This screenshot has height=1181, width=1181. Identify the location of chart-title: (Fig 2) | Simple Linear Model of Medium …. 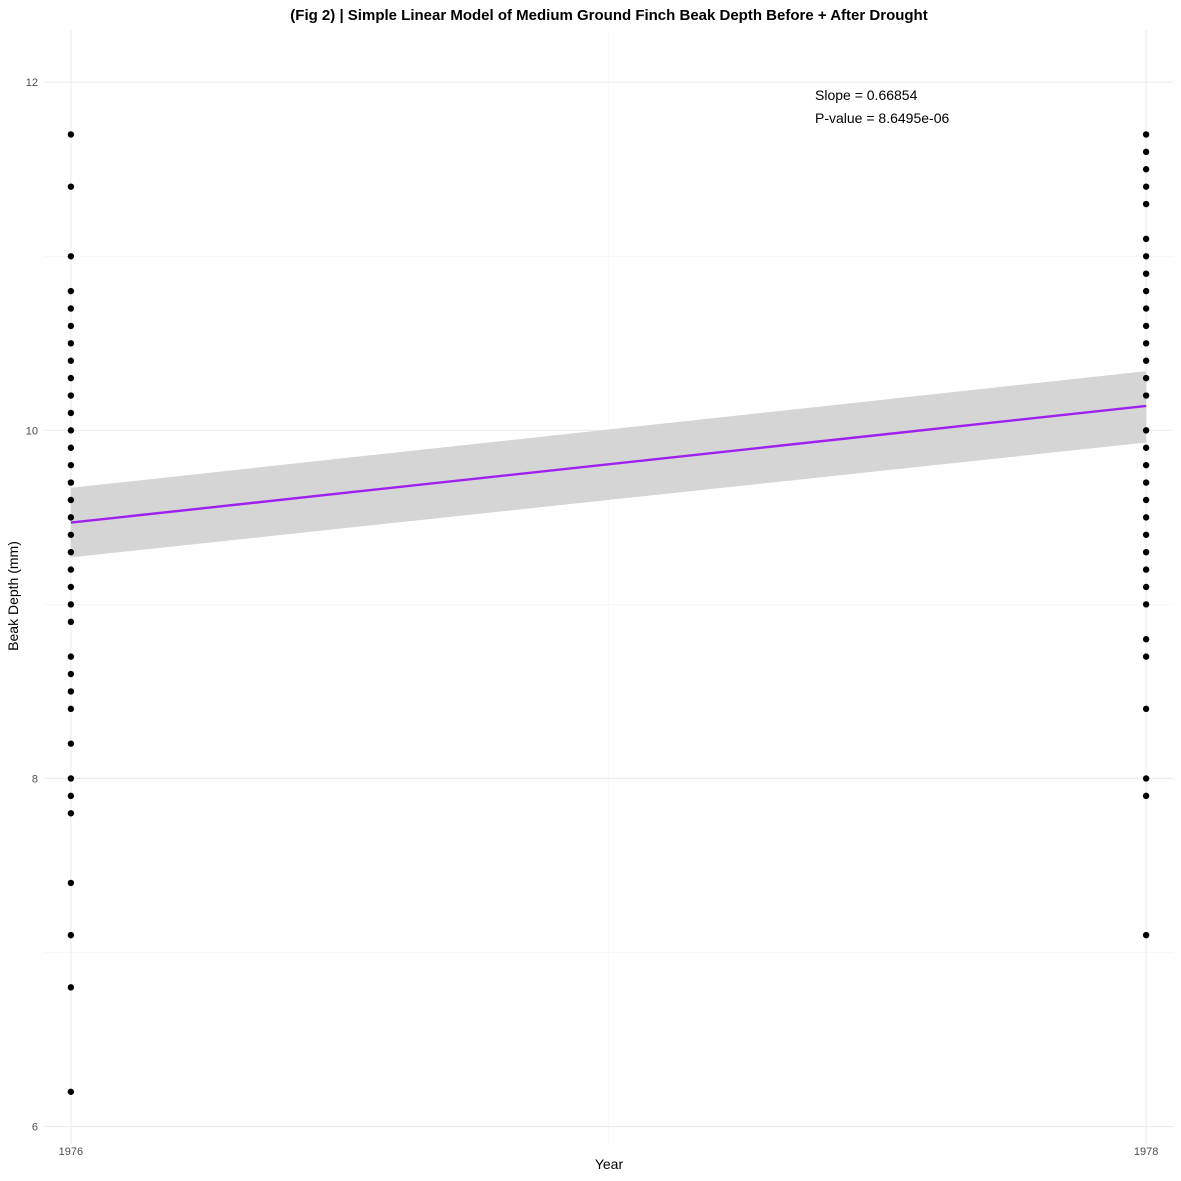
(608, 15).